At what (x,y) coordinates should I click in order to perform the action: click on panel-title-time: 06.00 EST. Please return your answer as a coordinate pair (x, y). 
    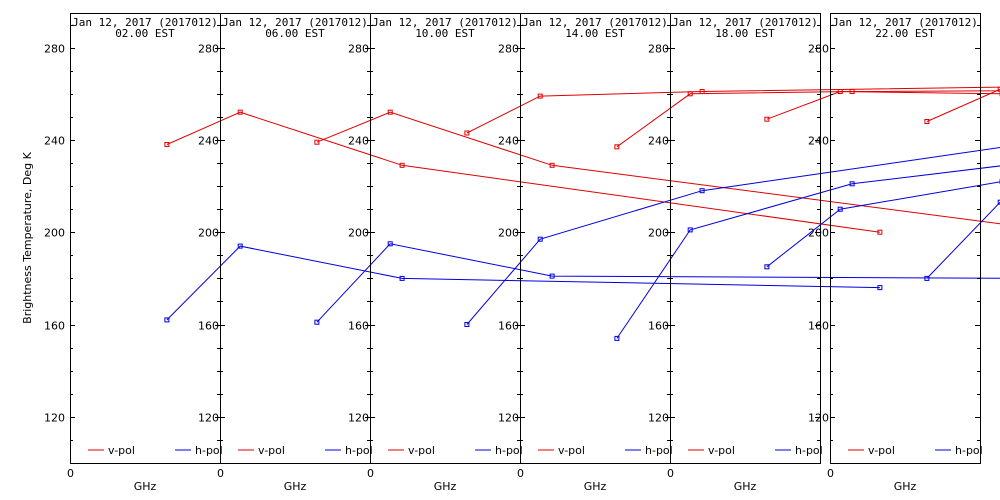
    Looking at the image, I should click on (295, 33).